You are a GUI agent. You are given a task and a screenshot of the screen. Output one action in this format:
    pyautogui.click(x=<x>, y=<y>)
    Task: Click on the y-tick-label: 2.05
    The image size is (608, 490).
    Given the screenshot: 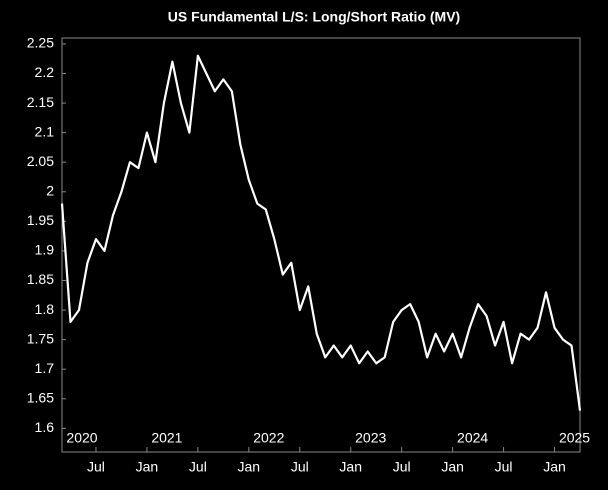 What is the action you would take?
    pyautogui.click(x=40, y=161)
    